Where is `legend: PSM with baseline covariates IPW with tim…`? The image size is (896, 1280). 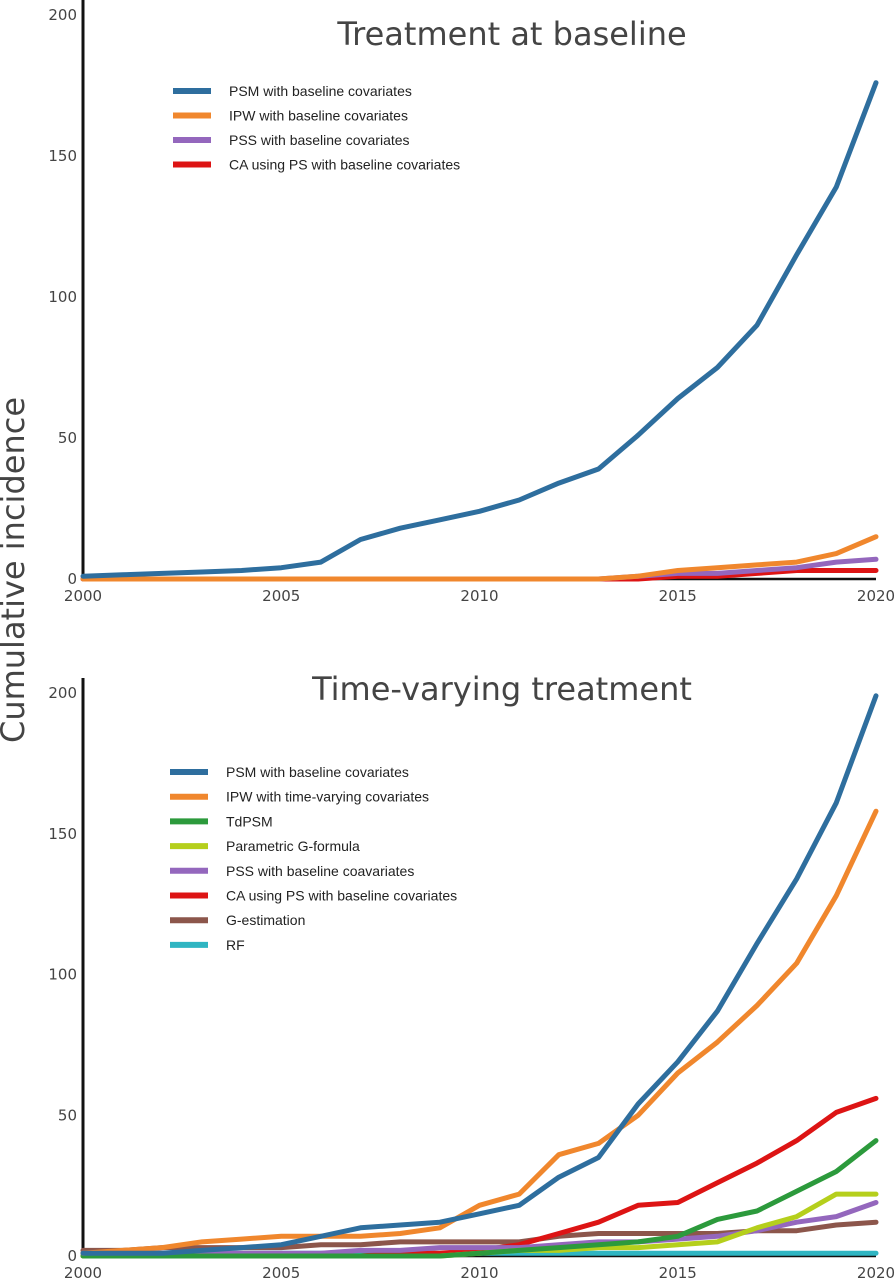 legend: PSM with baseline covariates IPW with tim… is located at coordinates (313, 858).